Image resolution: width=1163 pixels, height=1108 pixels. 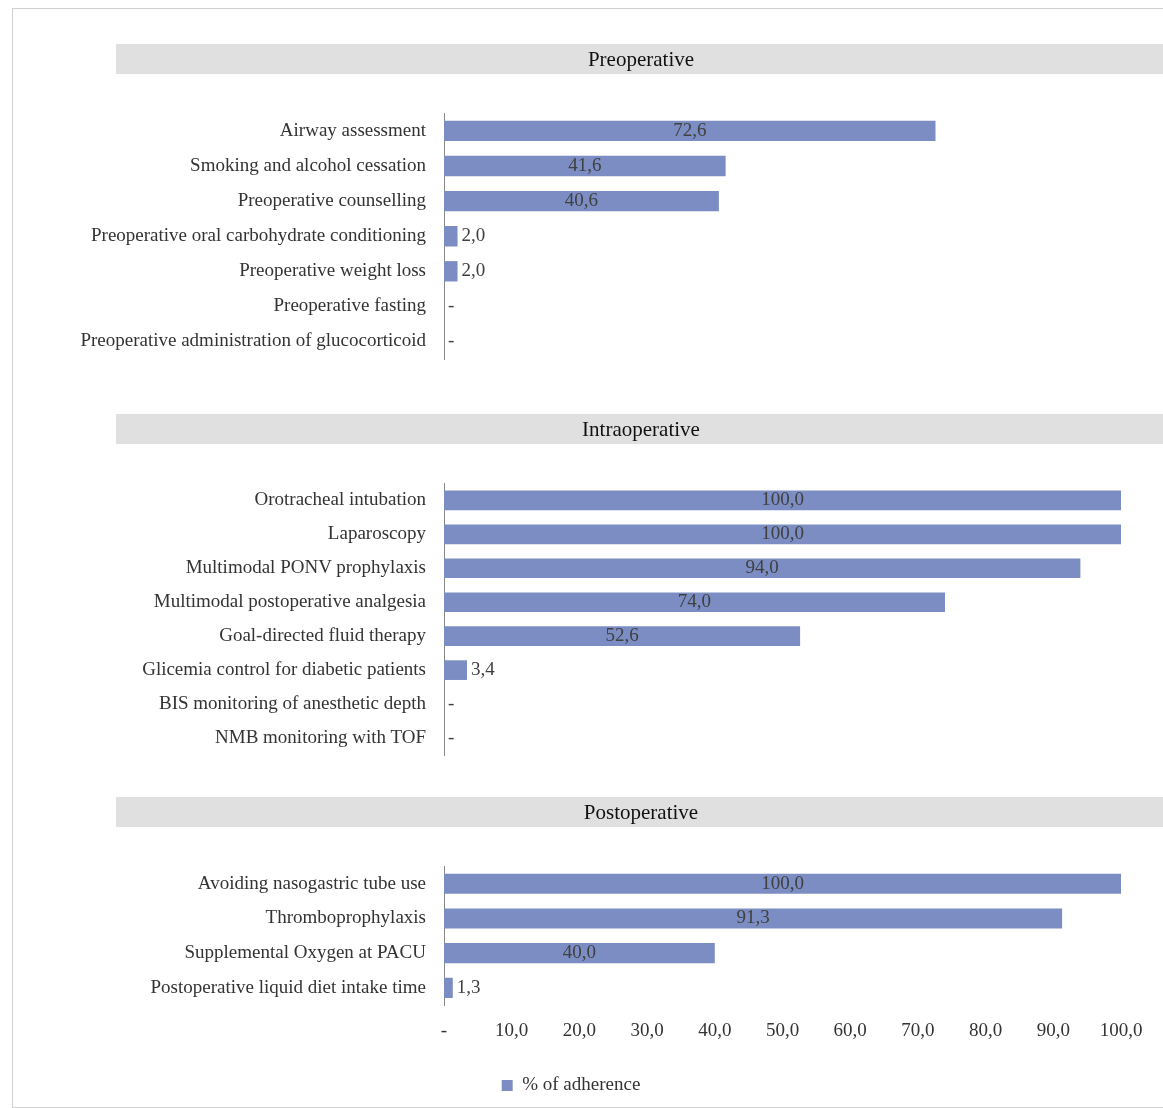 I want to click on y-tick-label: Preoperative weight loss, so click(x=332, y=270).